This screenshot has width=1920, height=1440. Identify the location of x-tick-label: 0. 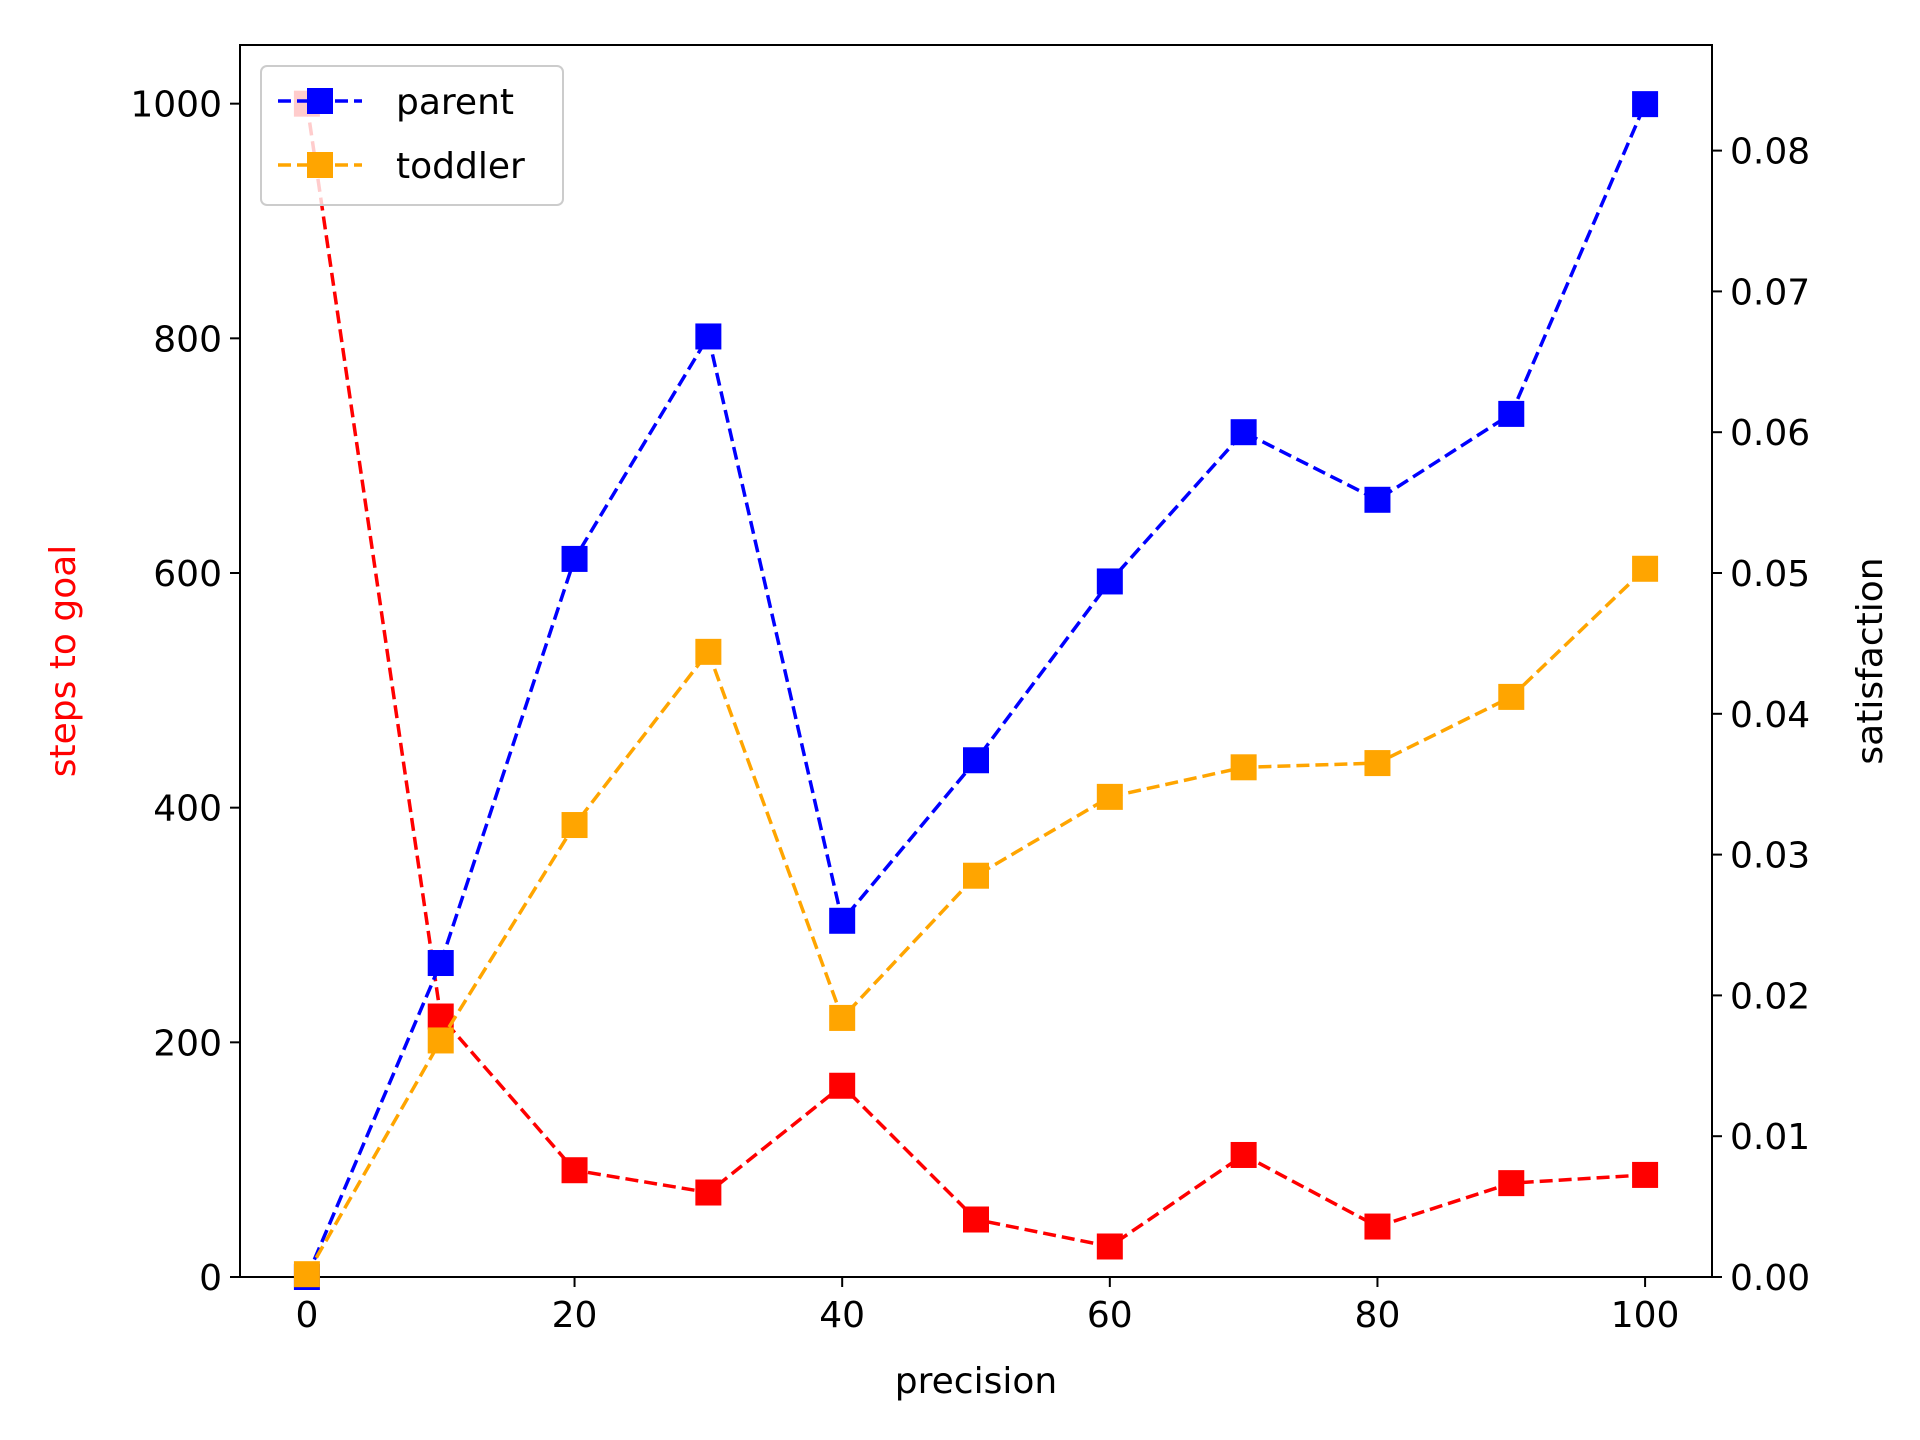
(306, 1315).